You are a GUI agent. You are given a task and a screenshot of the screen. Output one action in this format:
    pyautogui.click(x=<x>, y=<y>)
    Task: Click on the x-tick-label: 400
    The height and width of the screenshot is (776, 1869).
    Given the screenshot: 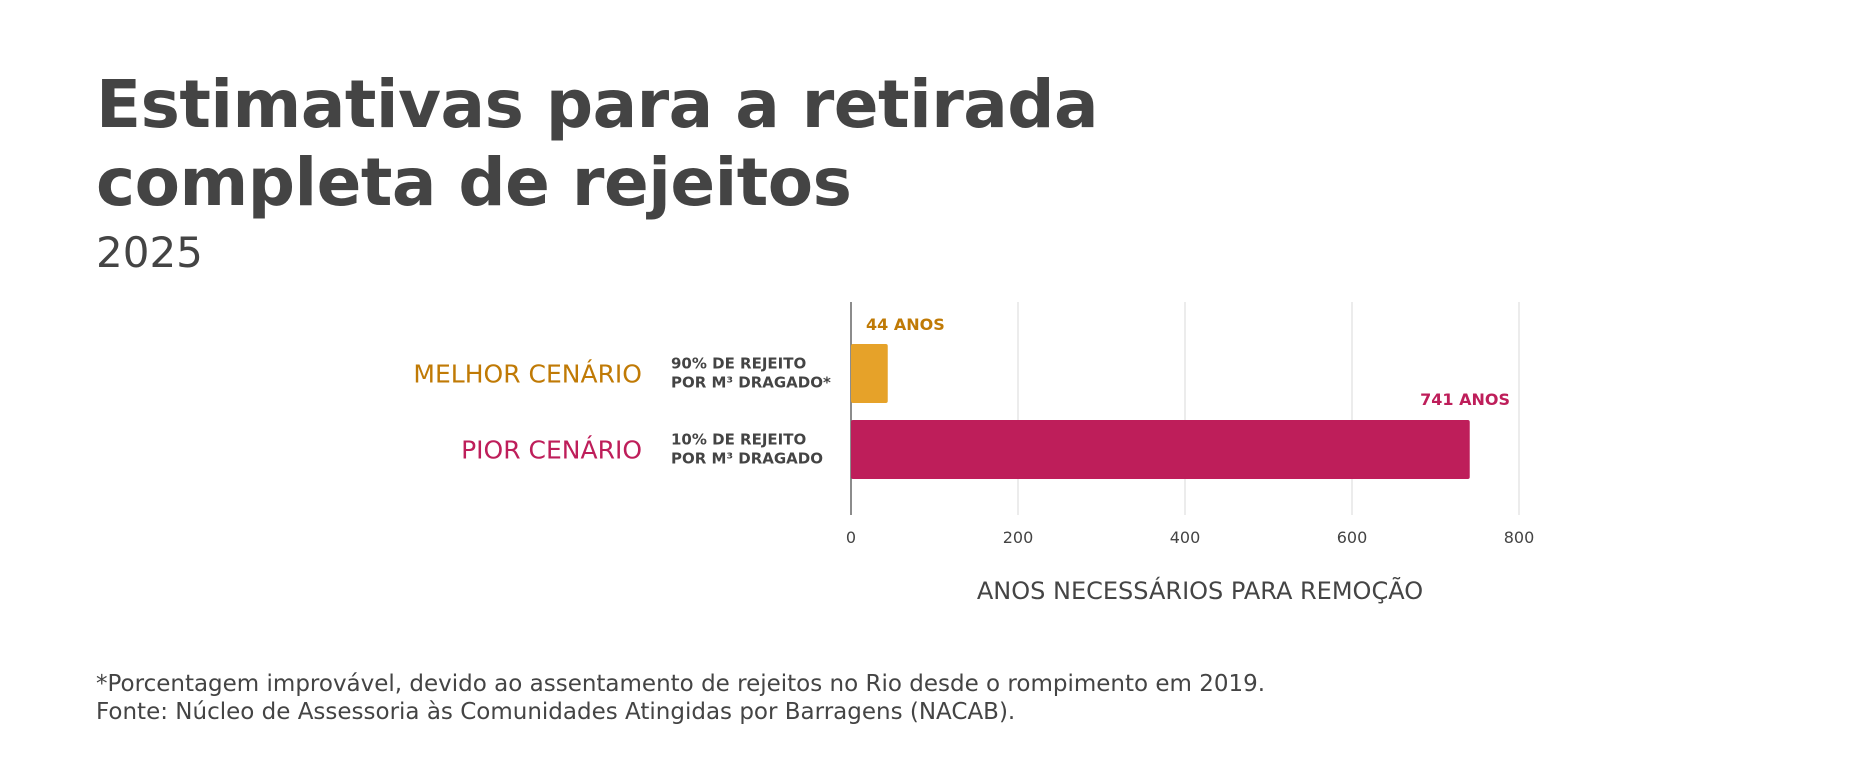 What is the action you would take?
    pyautogui.click(x=1185, y=537)
    